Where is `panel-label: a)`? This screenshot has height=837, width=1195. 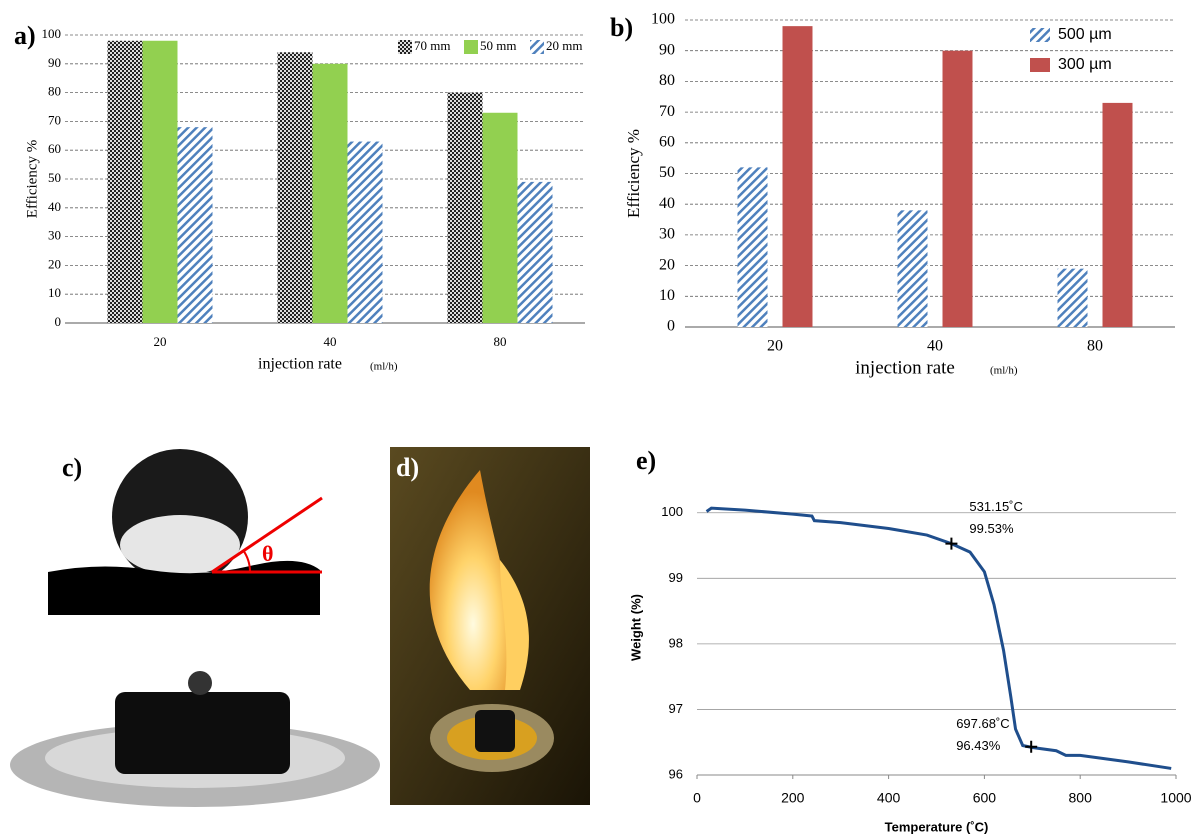 panel-label: a) is located at coordinates (25, 35).